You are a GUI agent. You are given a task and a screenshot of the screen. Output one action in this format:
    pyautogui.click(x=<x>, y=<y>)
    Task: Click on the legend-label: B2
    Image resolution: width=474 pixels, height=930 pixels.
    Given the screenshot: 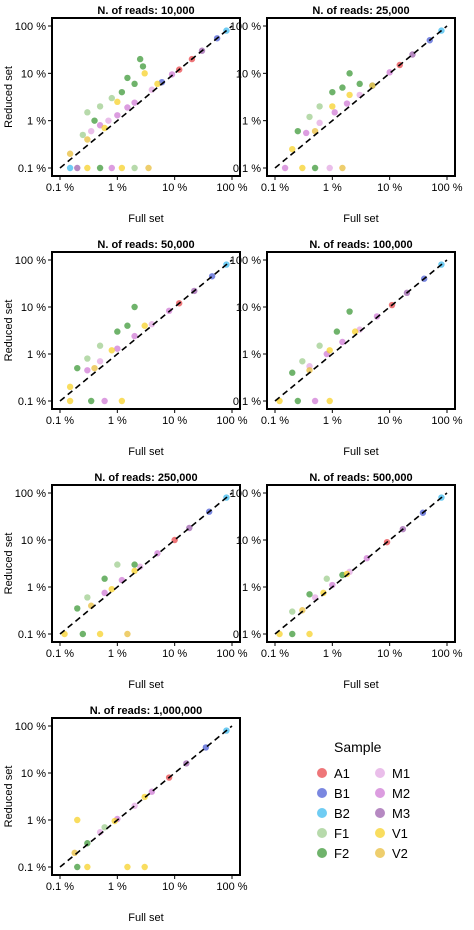 What is the action you would take?
    pyautogui.click(x=342, y=813)
    